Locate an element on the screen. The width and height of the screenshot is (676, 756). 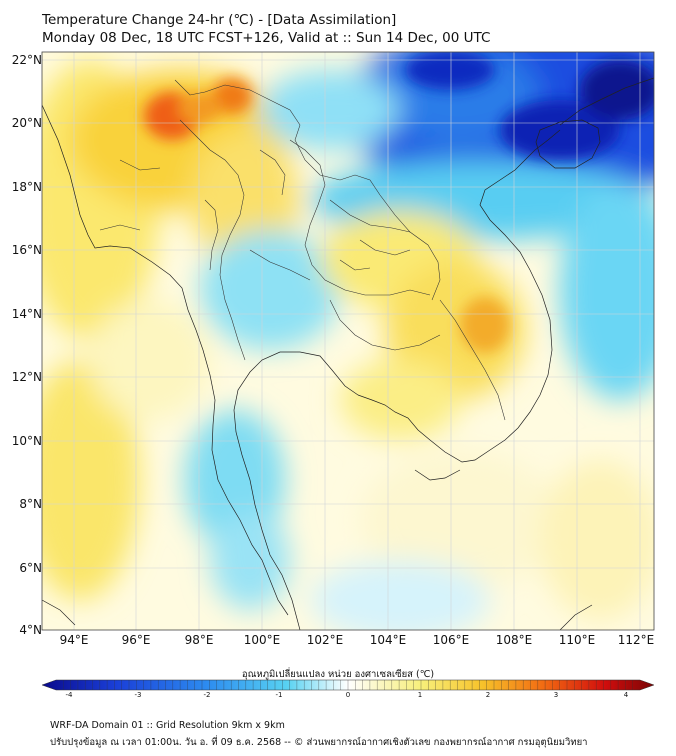
lon-label: 96°E is located at coordinates (136, 640).